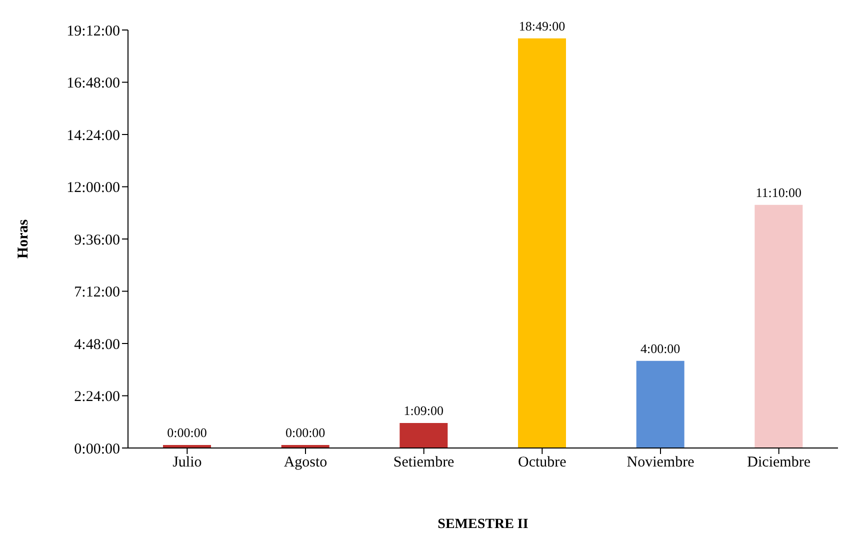 The image size is (857, 547). What do you see at coordinates (660, 348) in the screenshot?
I see `data-label: 4:00:00` at bounding box center [660, 348].